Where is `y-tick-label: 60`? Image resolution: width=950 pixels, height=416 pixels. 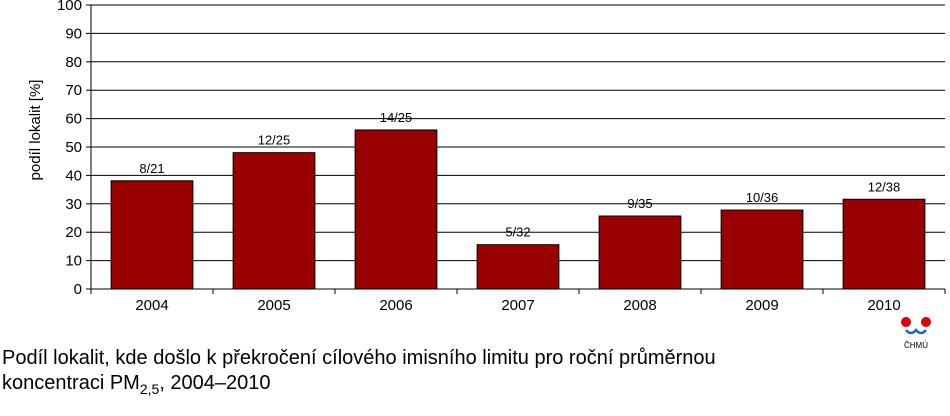
y-tick-label: 60 is located at coordinates (73, 119).